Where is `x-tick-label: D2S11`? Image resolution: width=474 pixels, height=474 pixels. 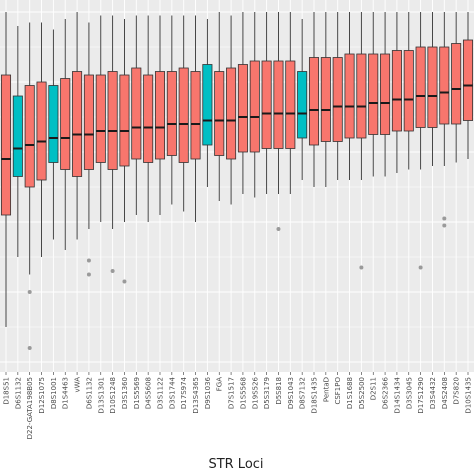
x-tick-label: D2S11 is located at coordinates (374, 388).